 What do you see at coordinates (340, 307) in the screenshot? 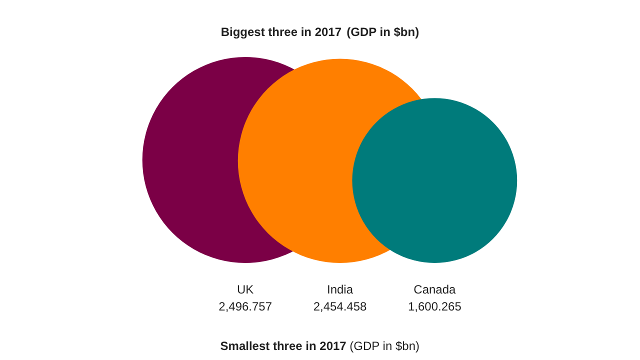
I see `data-label: 2,454.458` at bounding box center [340, 307].